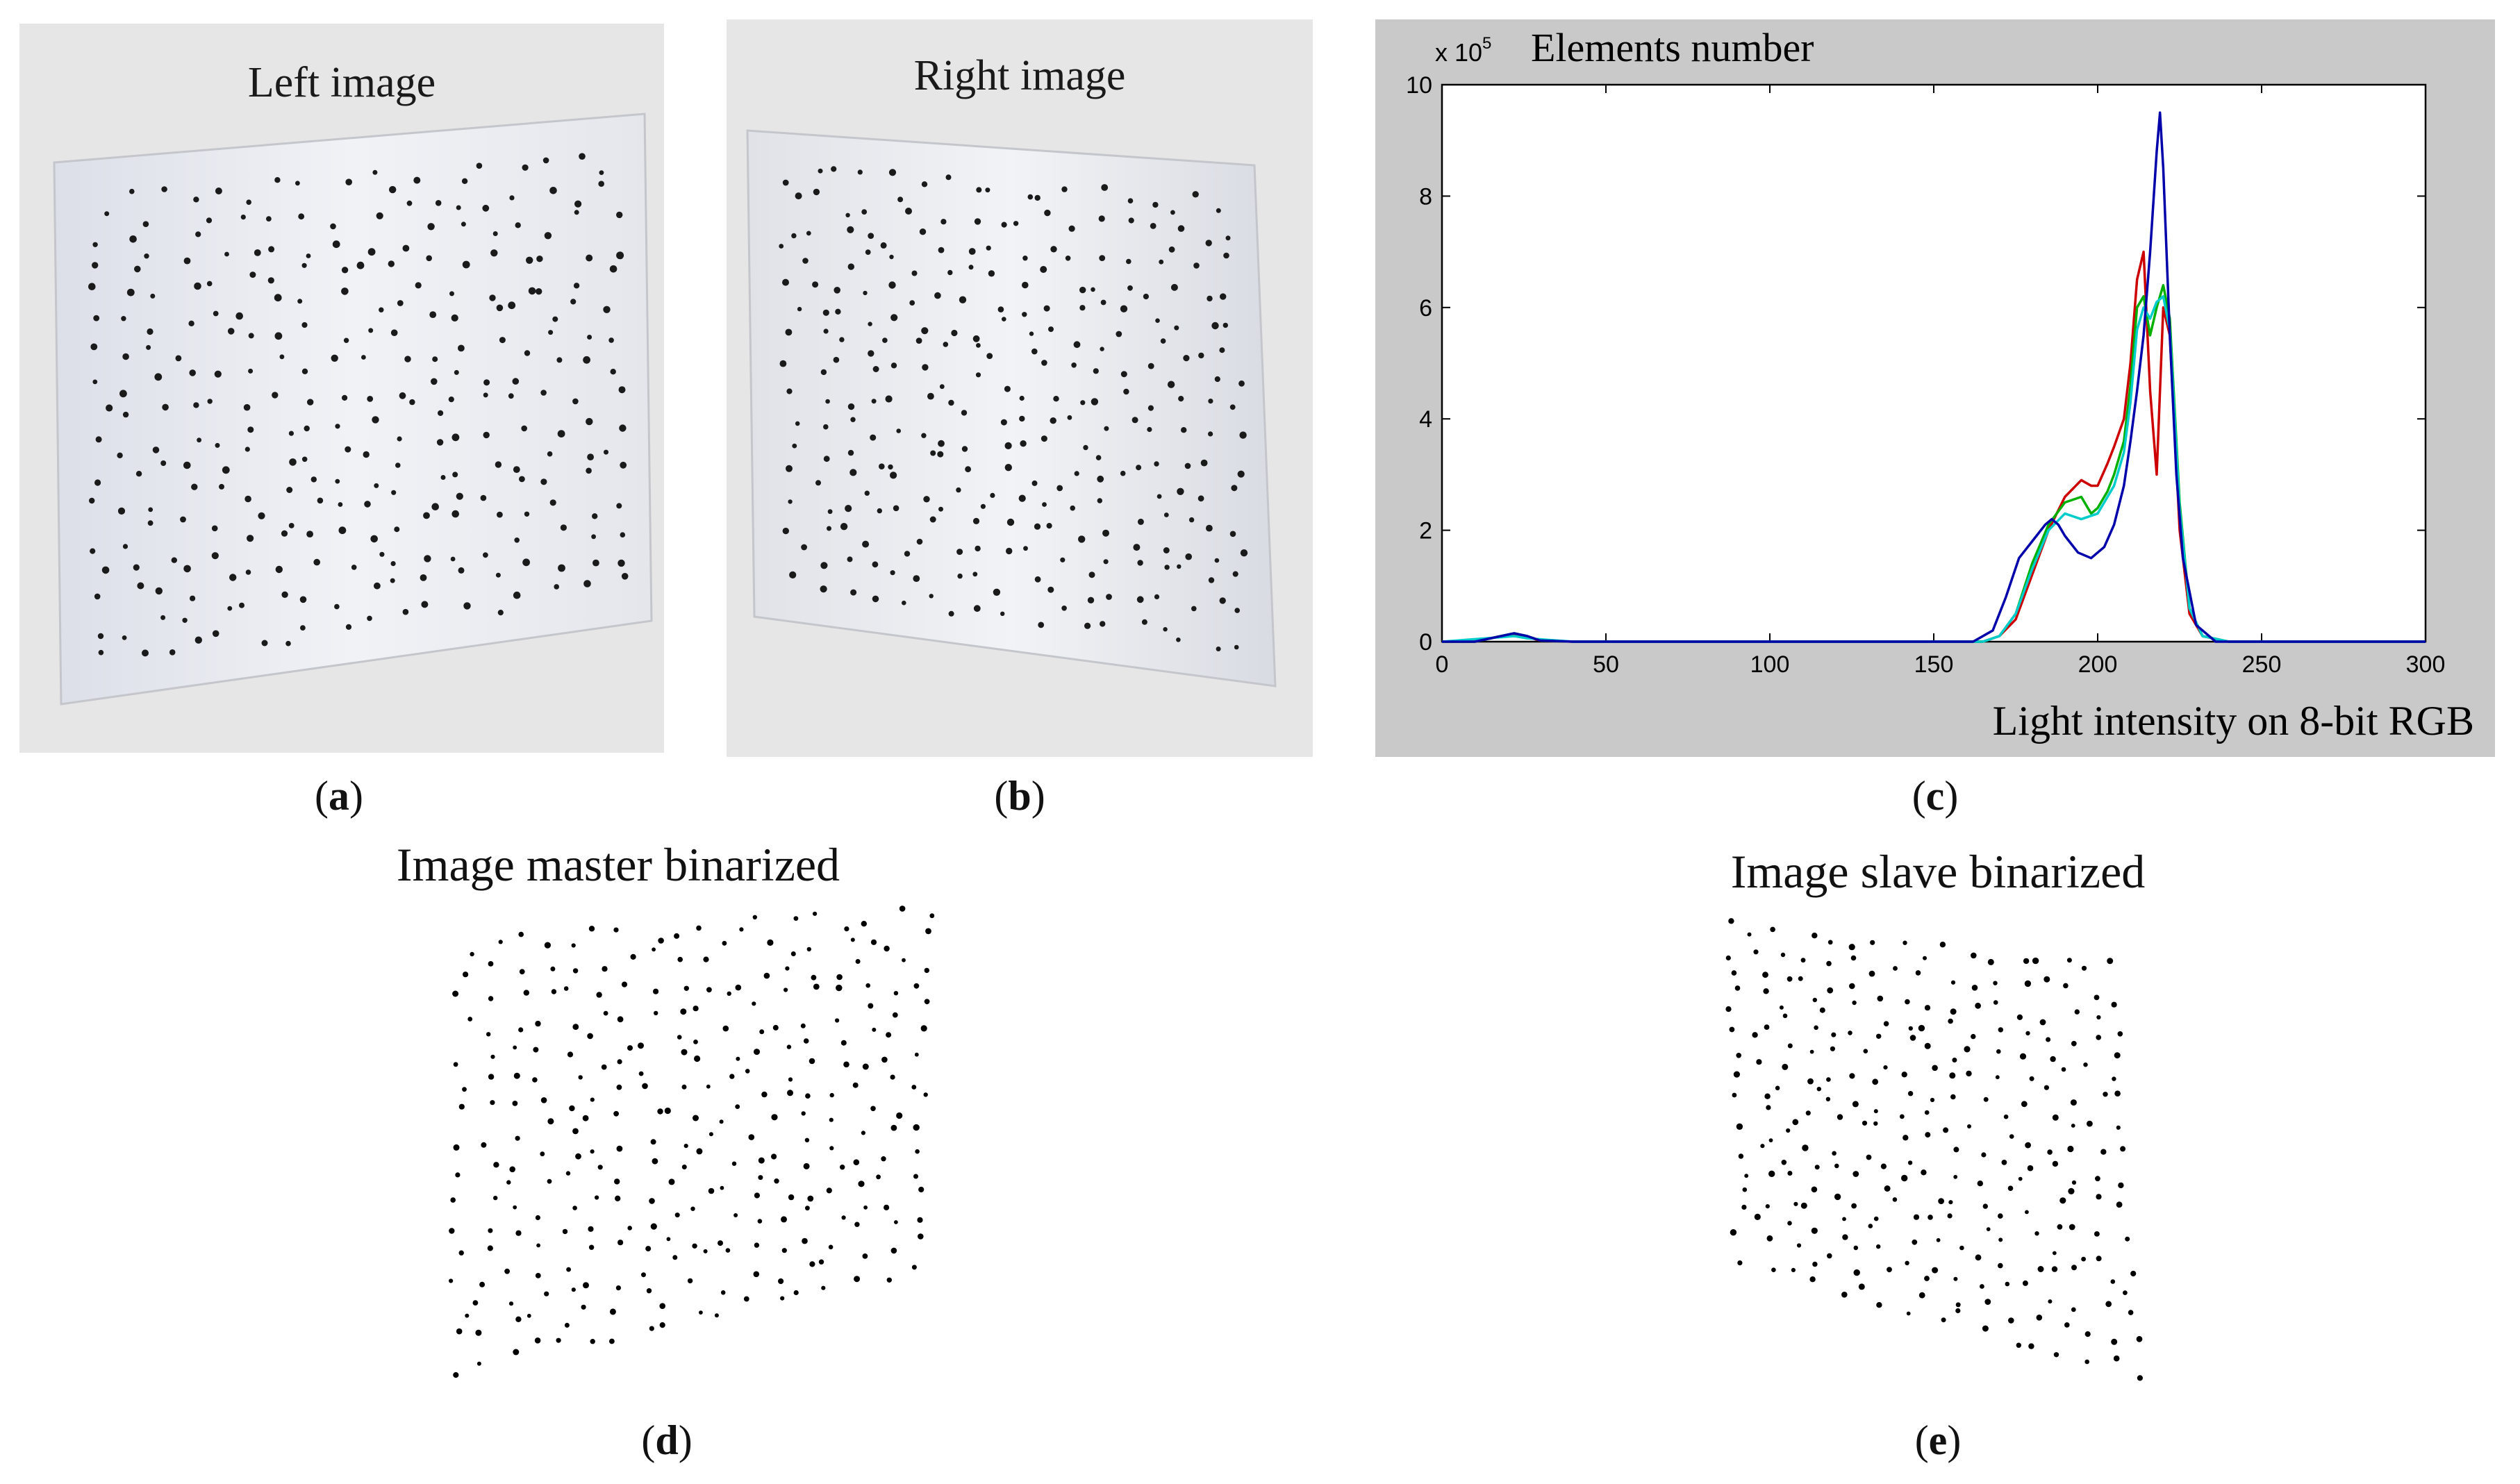 This screenshot has height=1484, width=2520. I want to click on y-tick-label: 6, so click(1425, 309).